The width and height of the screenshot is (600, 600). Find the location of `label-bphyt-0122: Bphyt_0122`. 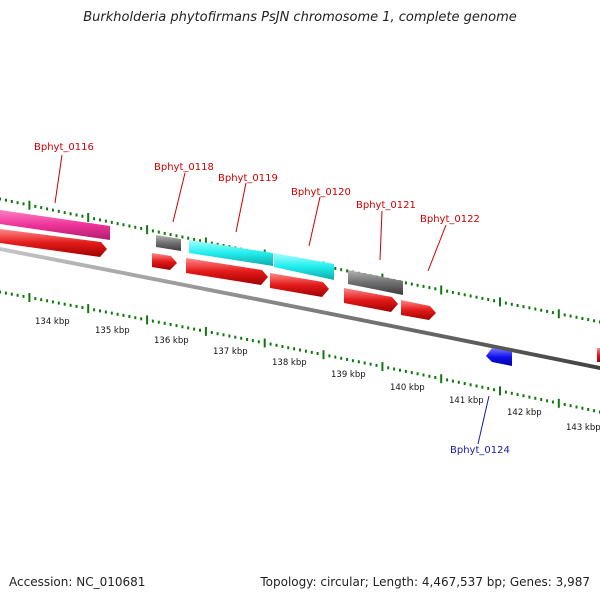

label-bphyt-0122: Bphyt_0122 is located at coordinates (450, 219).